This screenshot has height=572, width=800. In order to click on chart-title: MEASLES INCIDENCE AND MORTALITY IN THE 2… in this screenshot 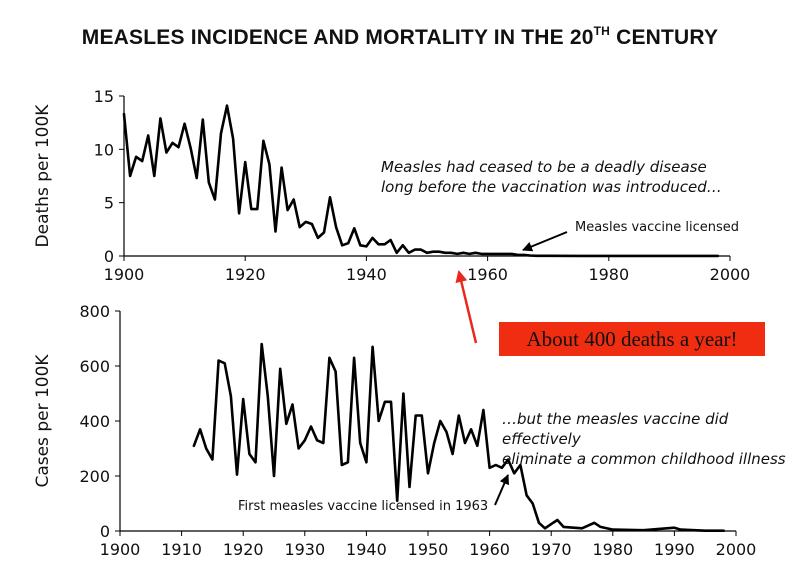, I will do `click(400, 37)`.